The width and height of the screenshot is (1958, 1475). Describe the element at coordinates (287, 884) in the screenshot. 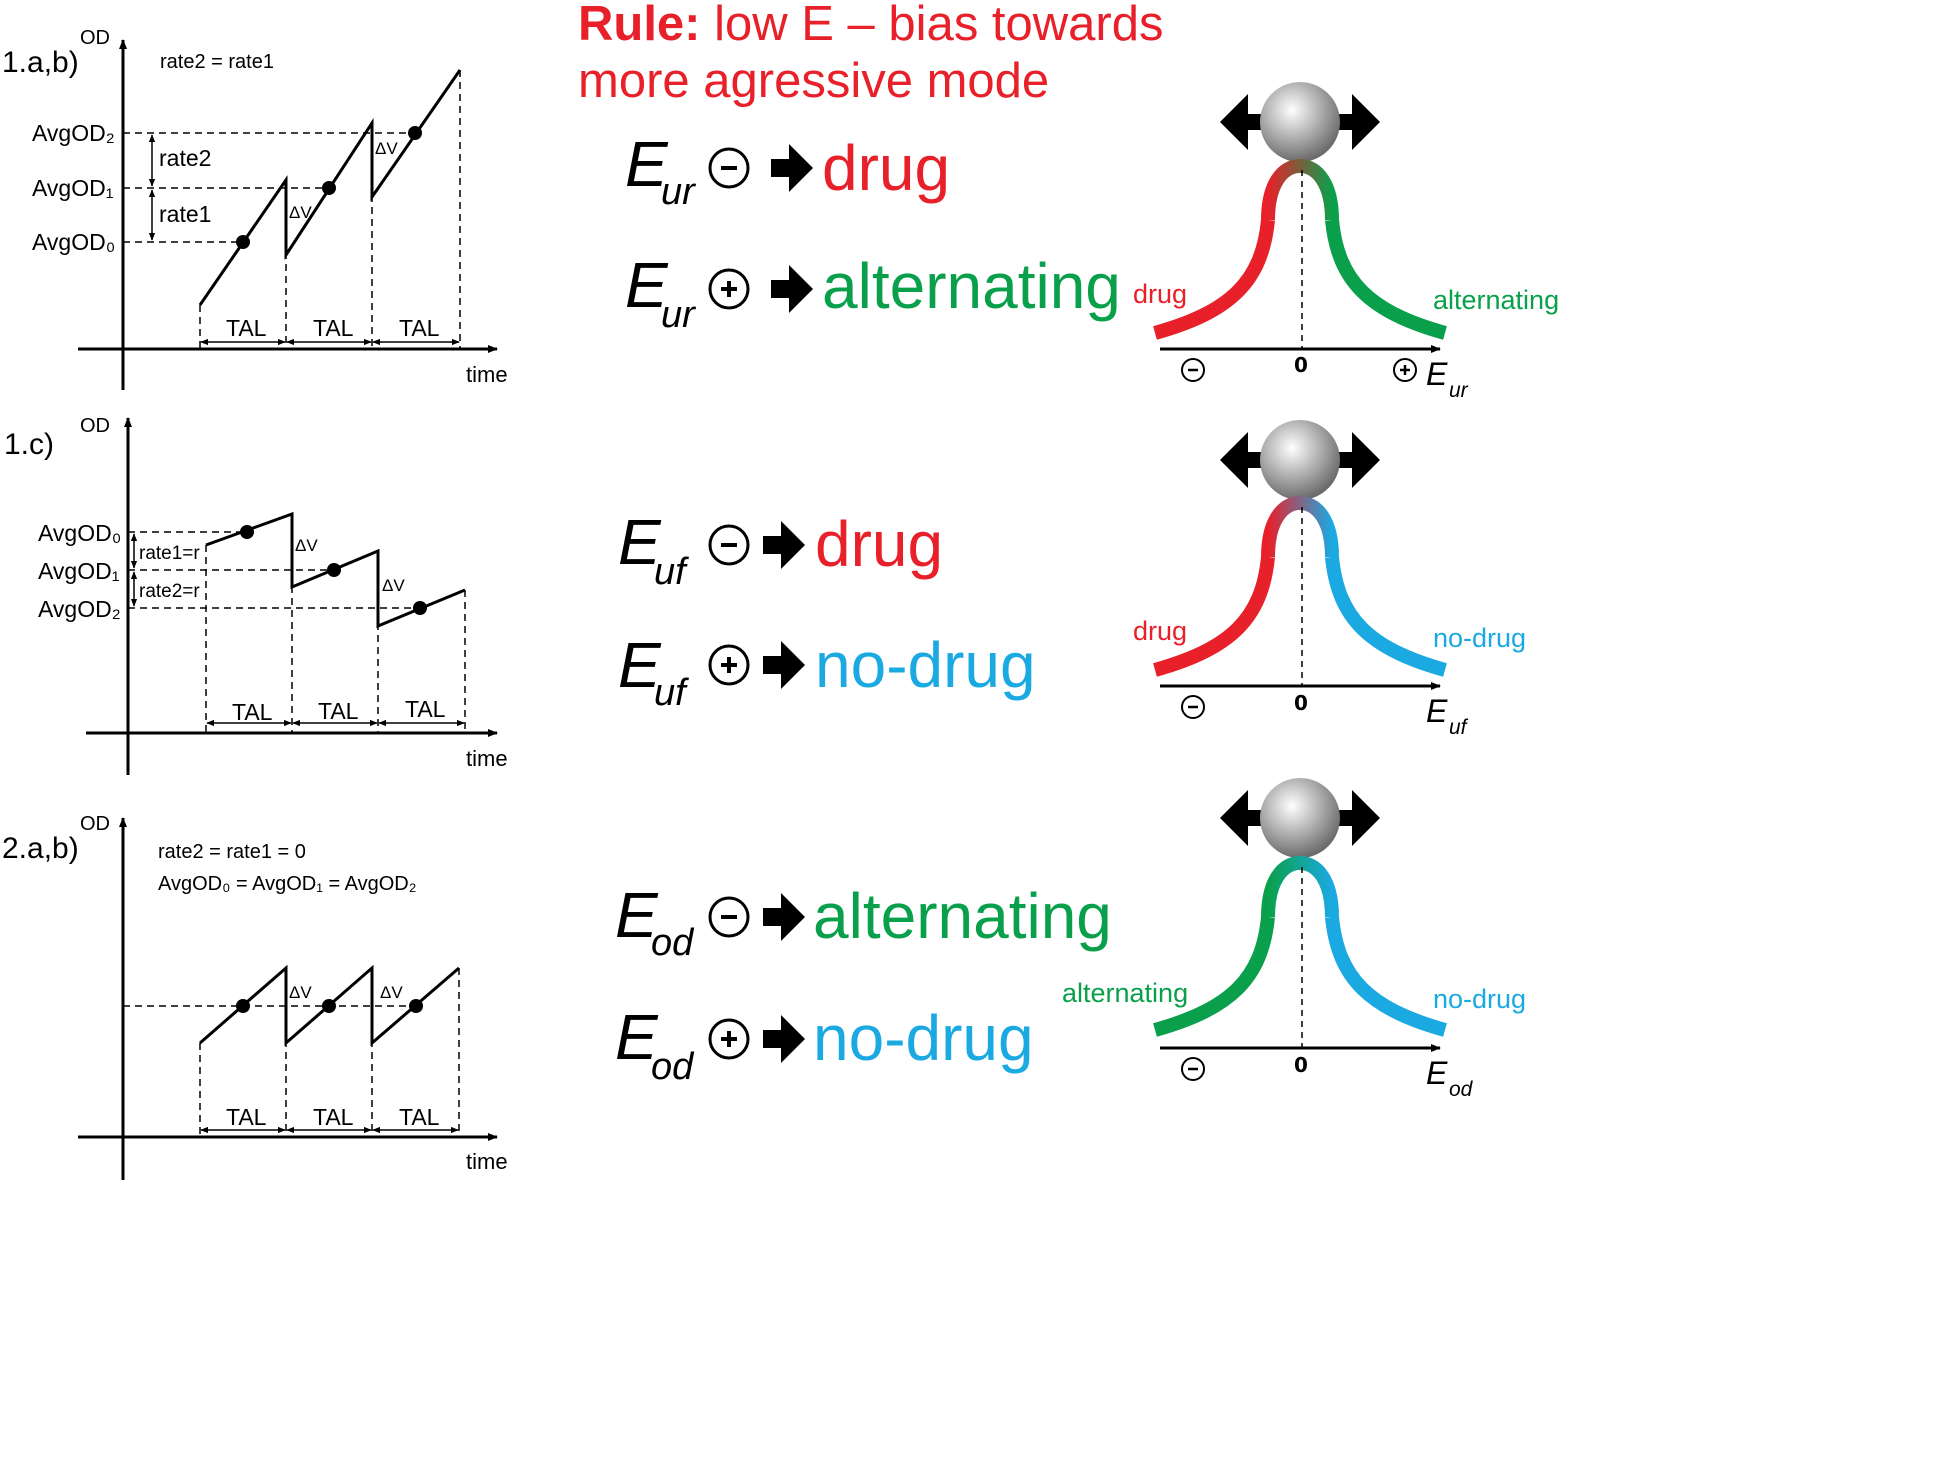

I see `avgod-equality-note: AvgOD₀ = AvgOD₁ = AvgOD₂` at that location.